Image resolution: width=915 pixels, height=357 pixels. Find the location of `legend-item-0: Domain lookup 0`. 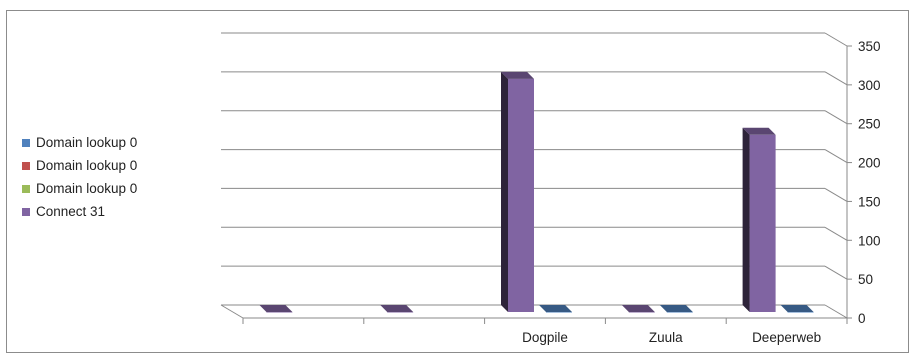

legend-item-0: Domain lookup 0 is located at coordinates (122, 142).